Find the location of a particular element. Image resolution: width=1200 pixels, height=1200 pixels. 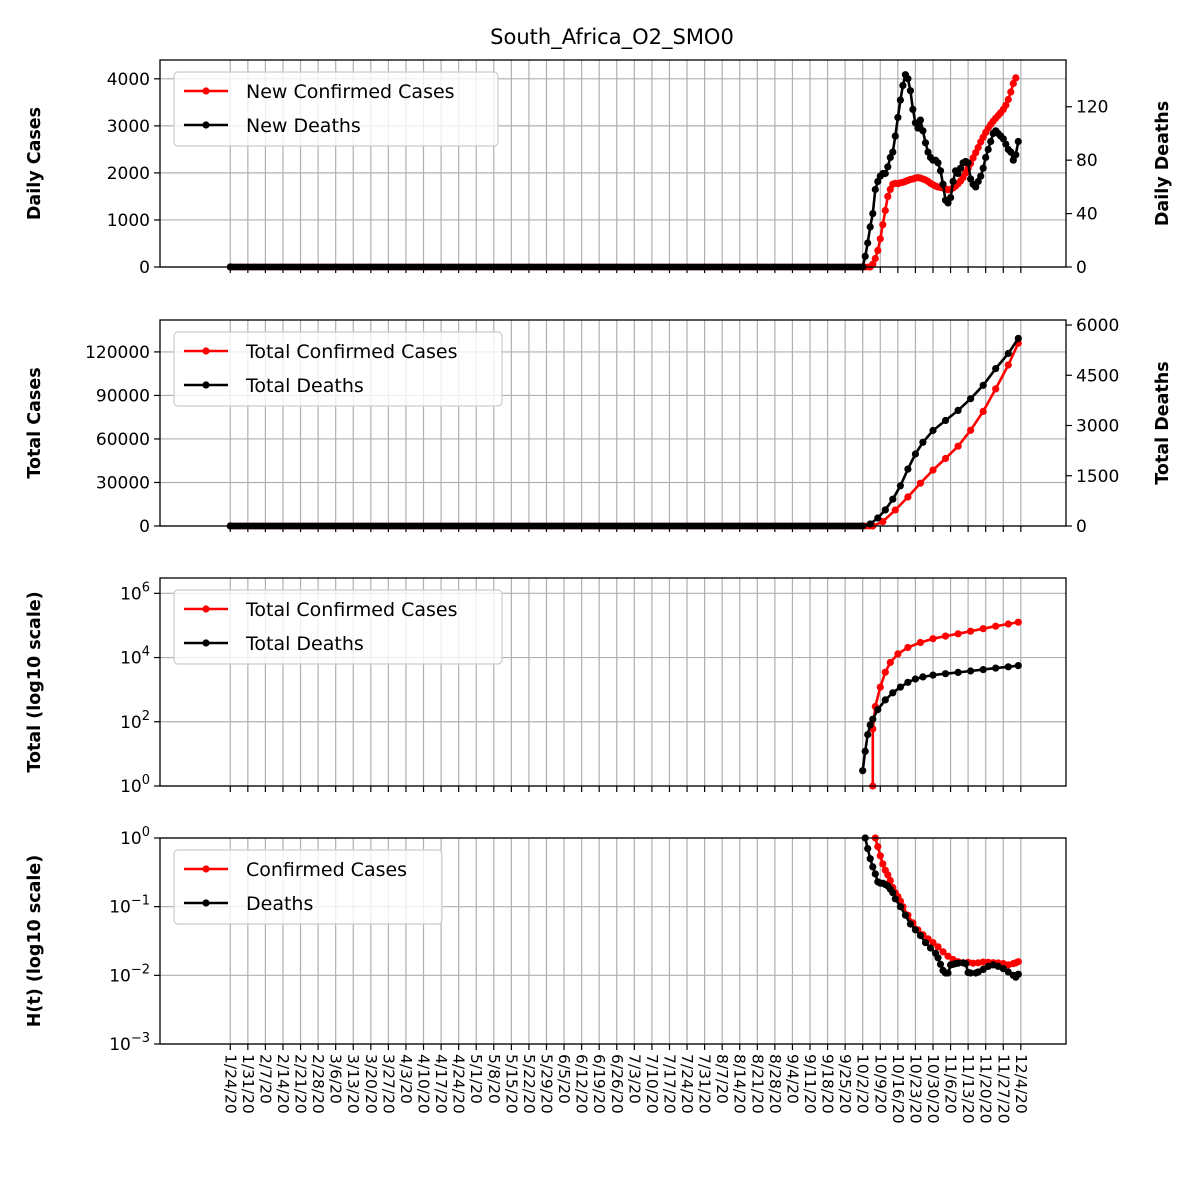

y-axis-label: Total (log10 scale) is located at coordinates (35, 681).